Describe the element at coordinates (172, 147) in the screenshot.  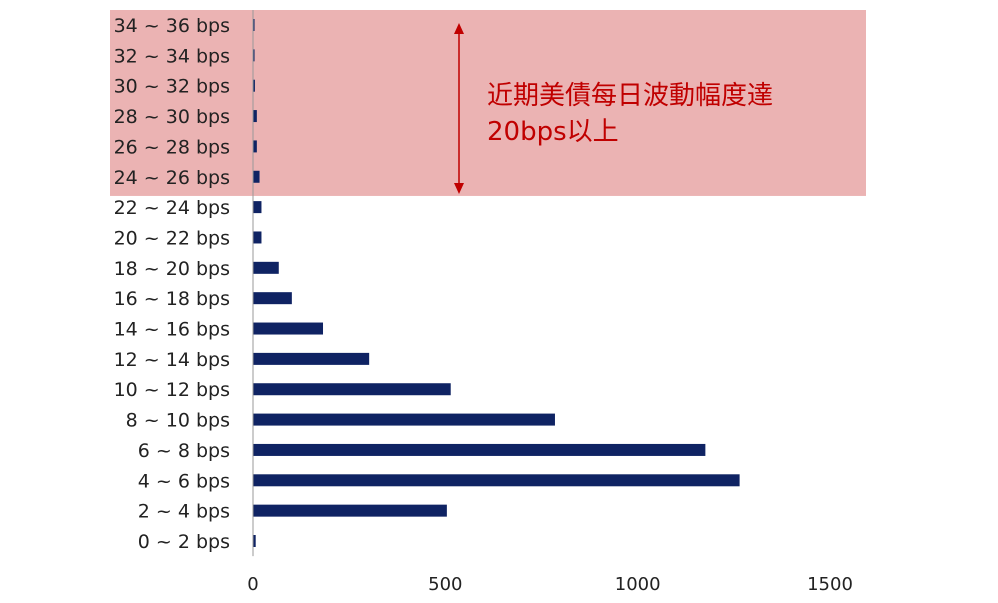
I see `category-label: 26 ~ 28 bps` at that location.